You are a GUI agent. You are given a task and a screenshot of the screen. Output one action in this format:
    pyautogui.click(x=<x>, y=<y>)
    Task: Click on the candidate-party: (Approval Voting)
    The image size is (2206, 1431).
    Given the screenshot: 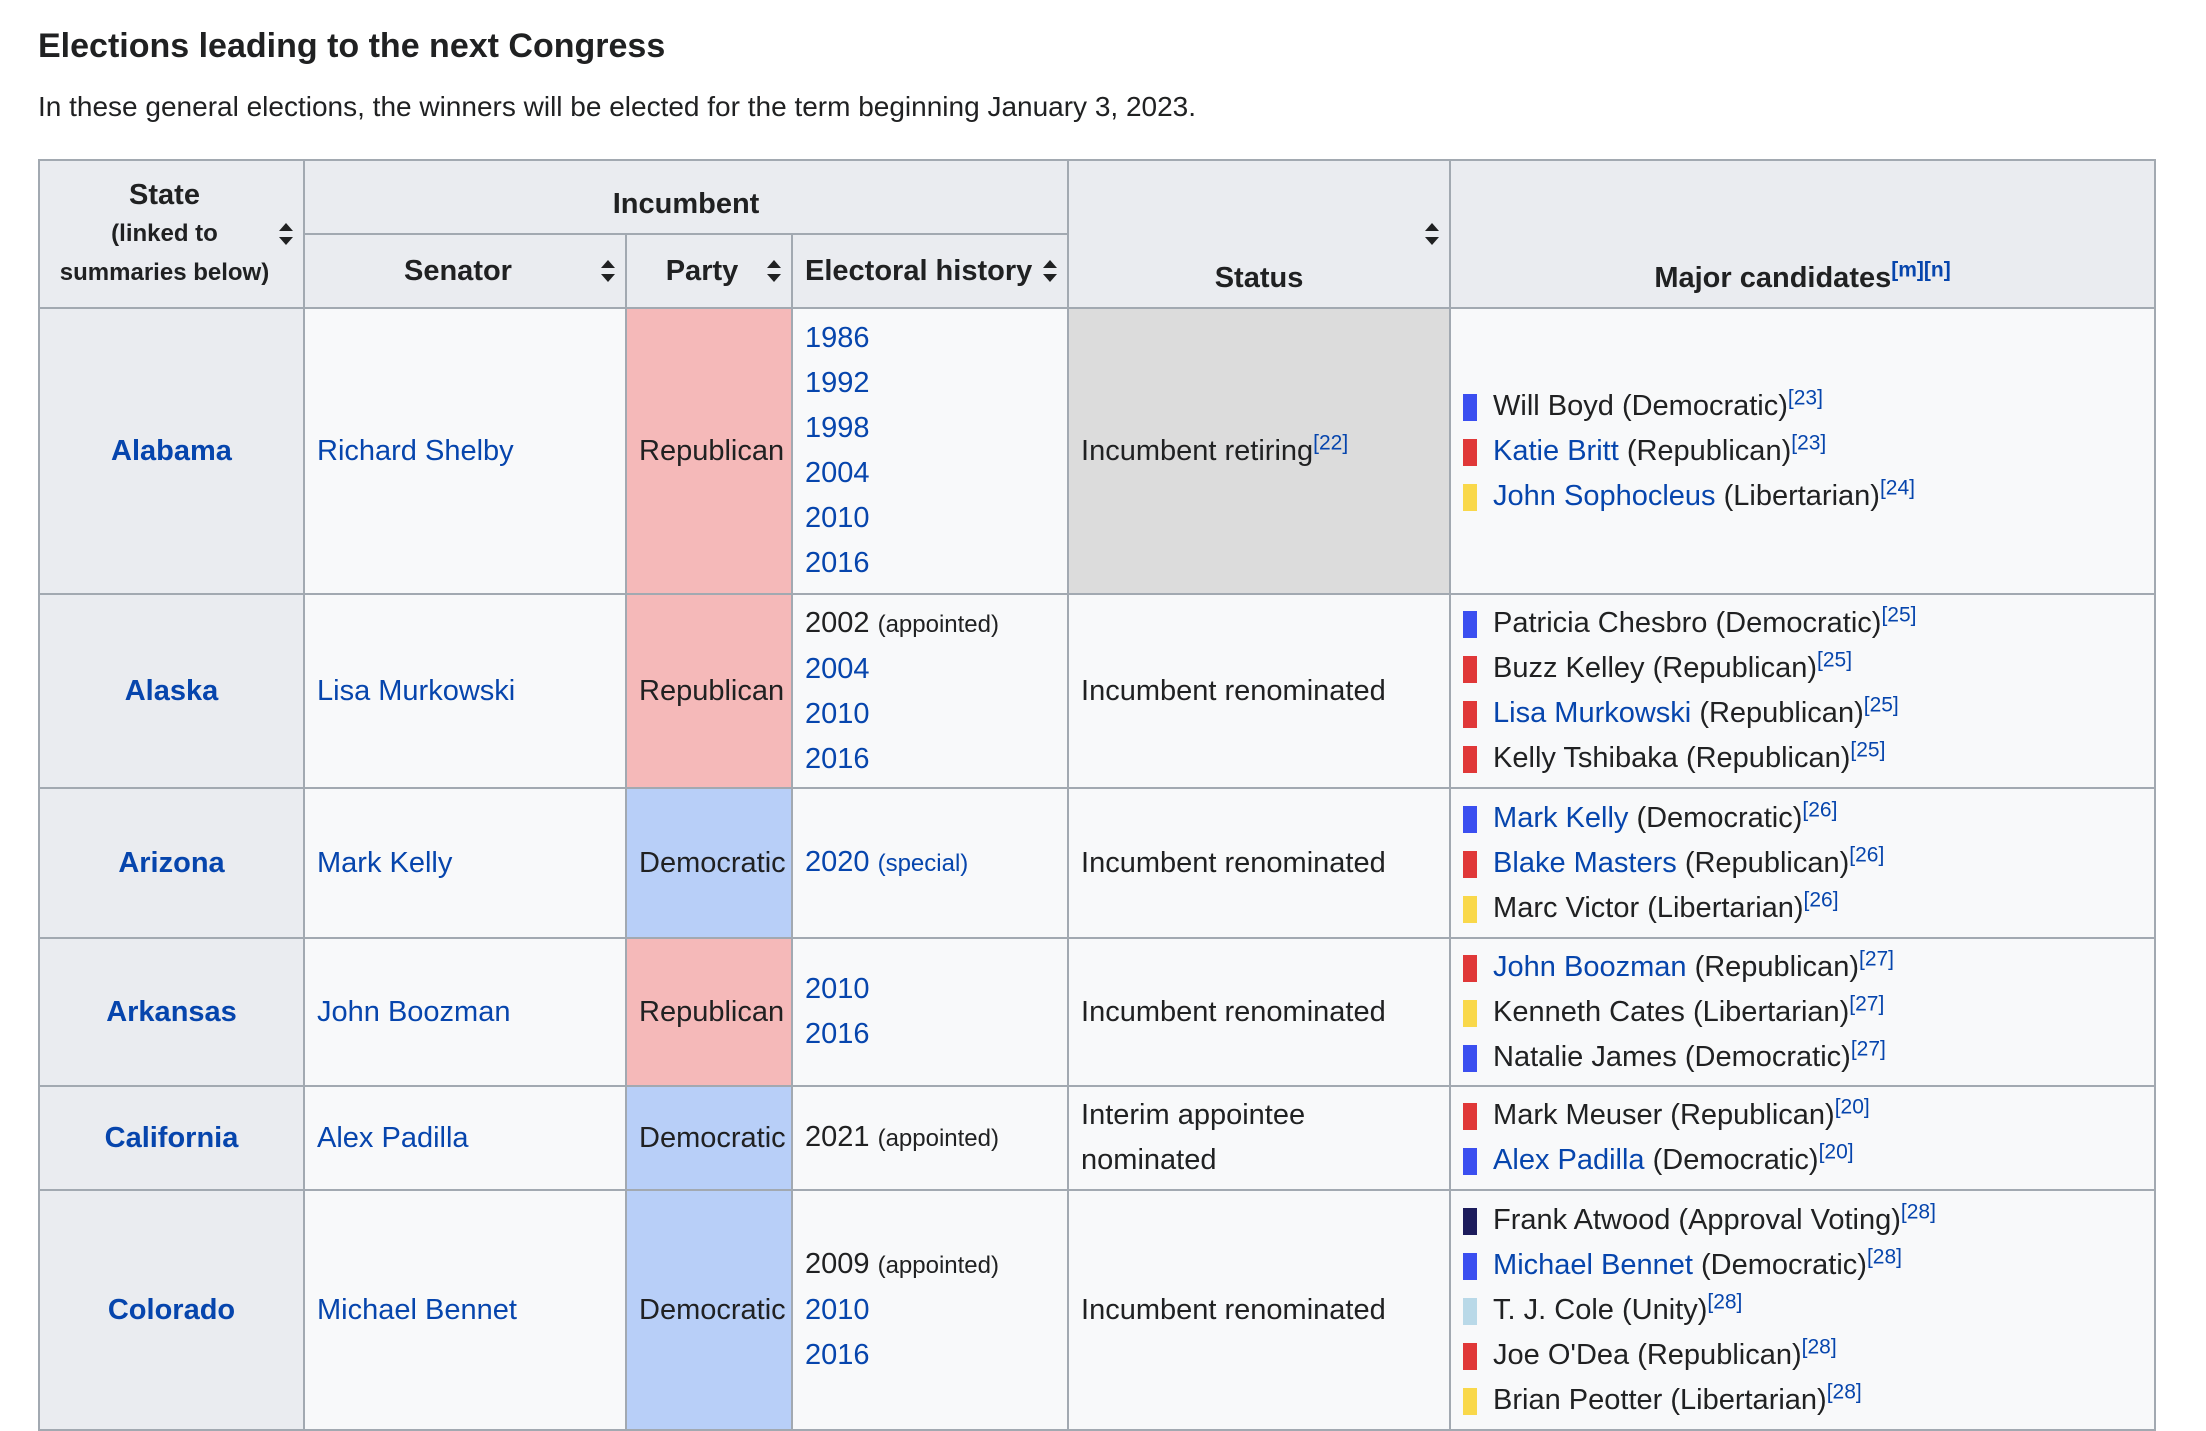 What is the action you would take?
    pyautogui.click(x=1789, y=1219)
    